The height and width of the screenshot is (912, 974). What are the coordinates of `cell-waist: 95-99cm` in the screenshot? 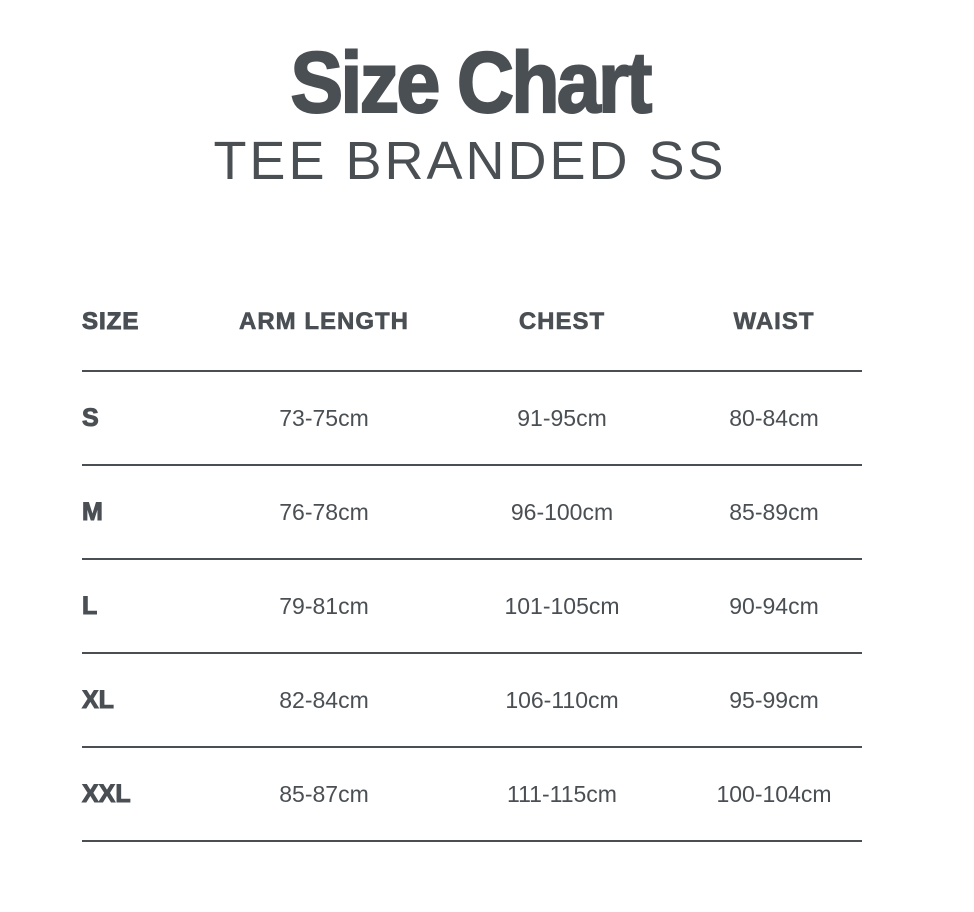 It's located at (774, 699).